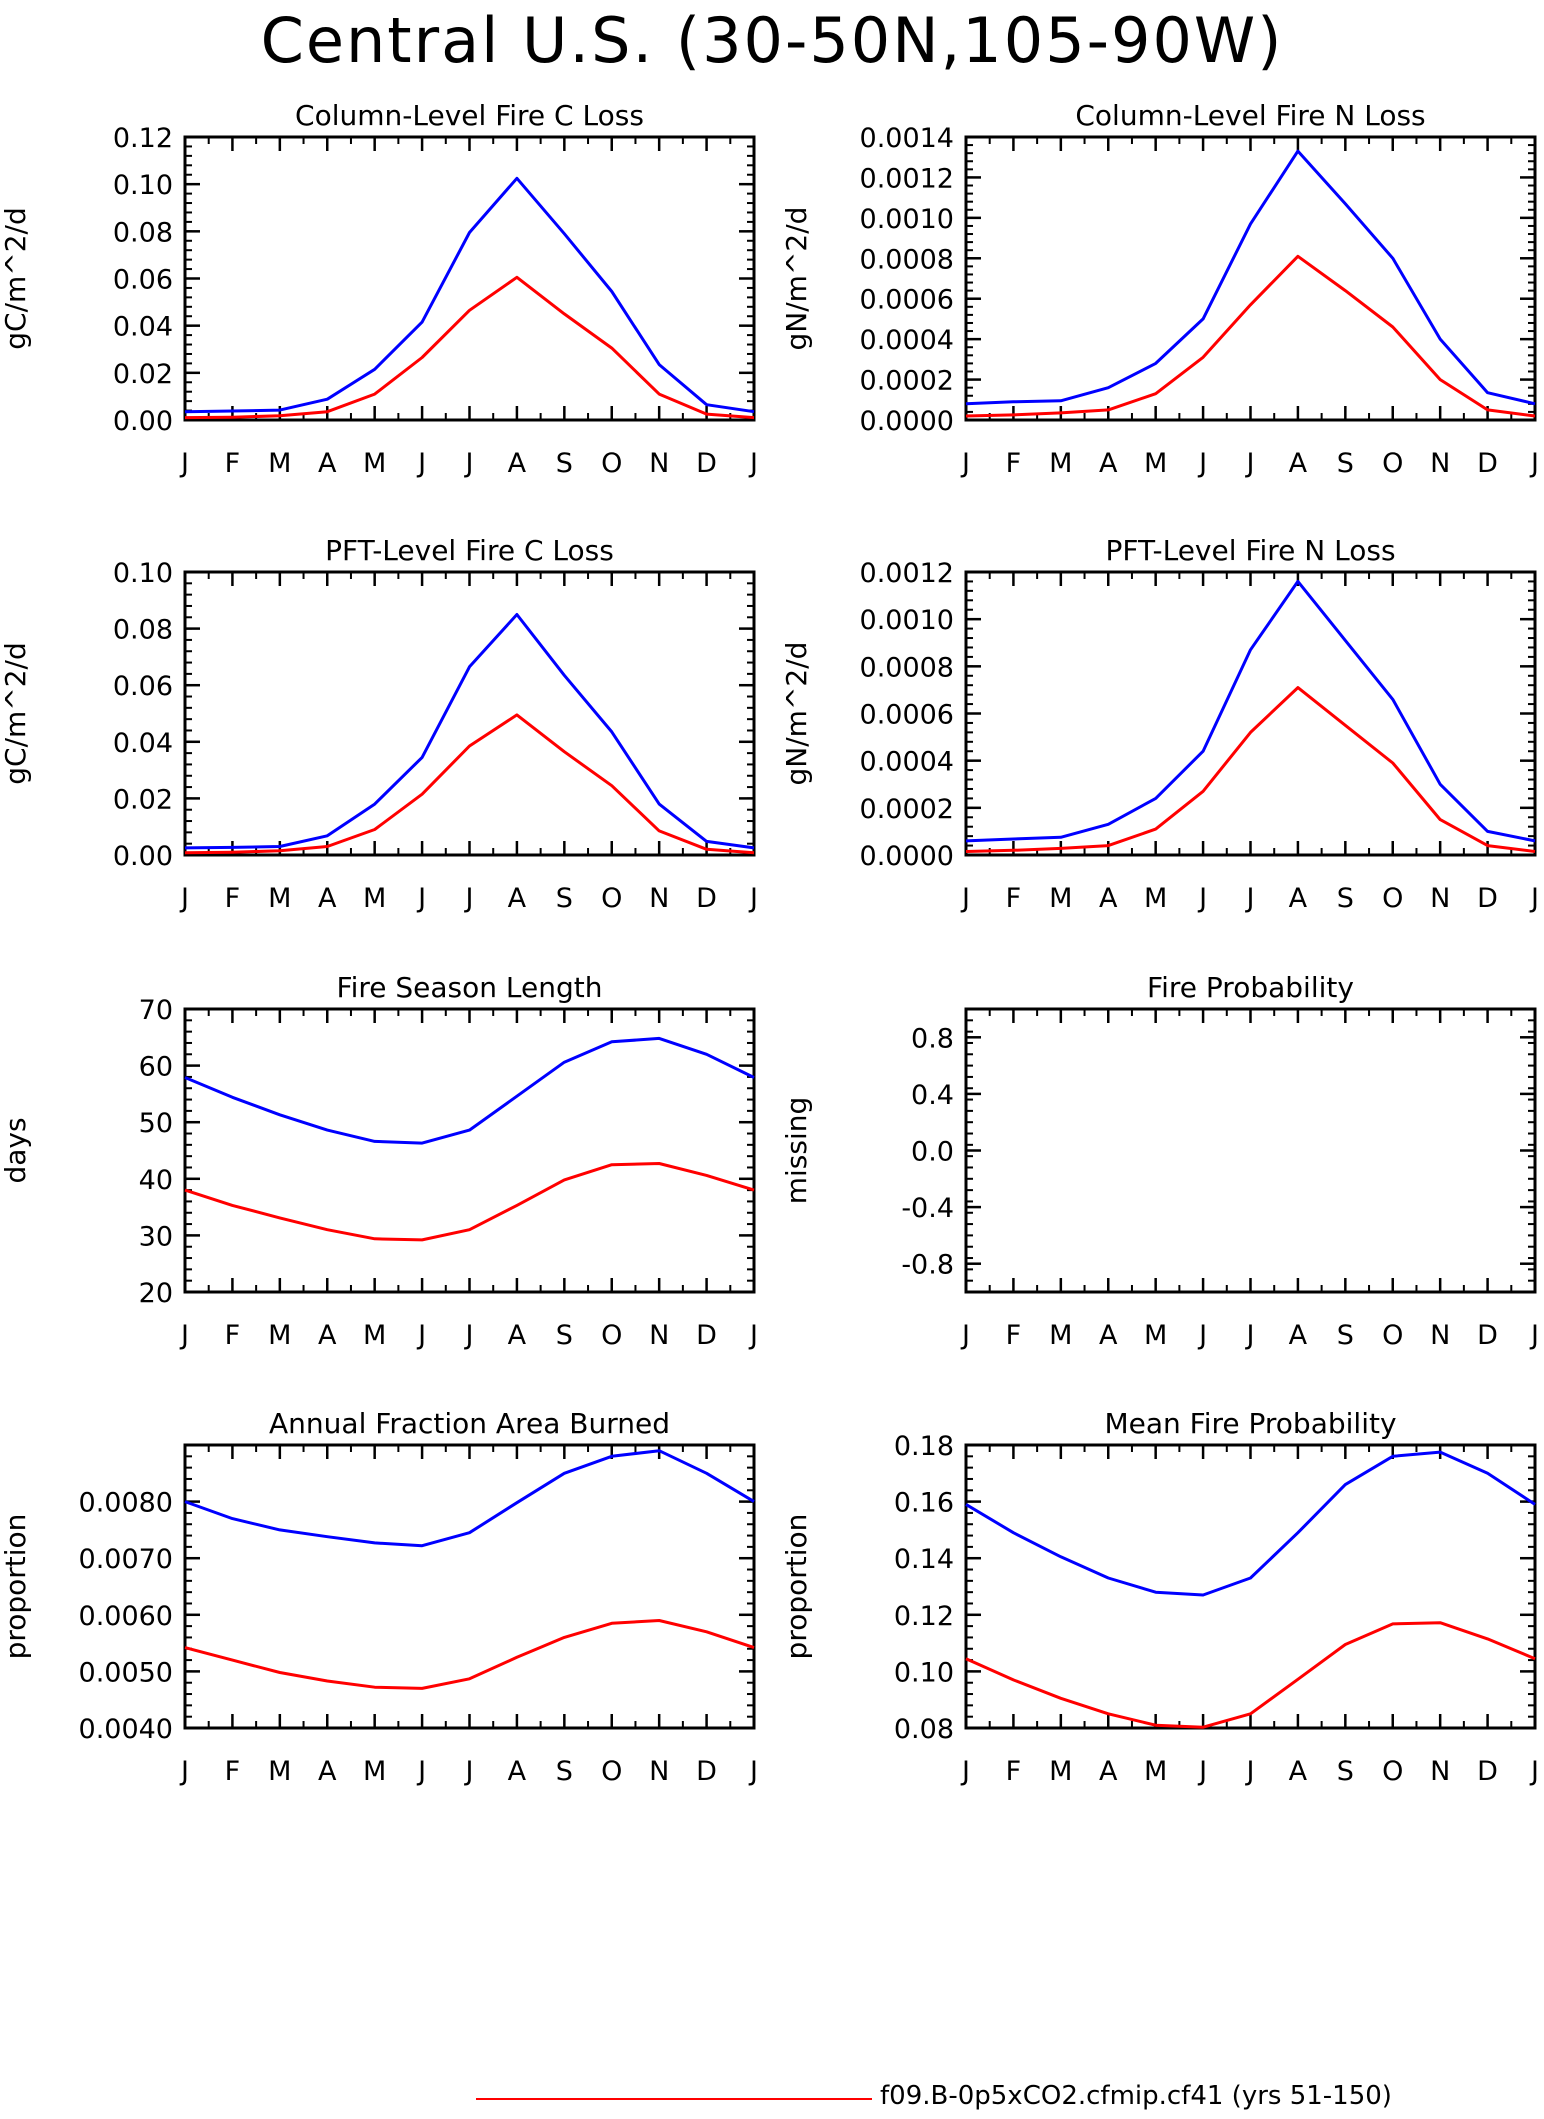  I want to click on y-tick-label: 0.0002, so click(907, 381).